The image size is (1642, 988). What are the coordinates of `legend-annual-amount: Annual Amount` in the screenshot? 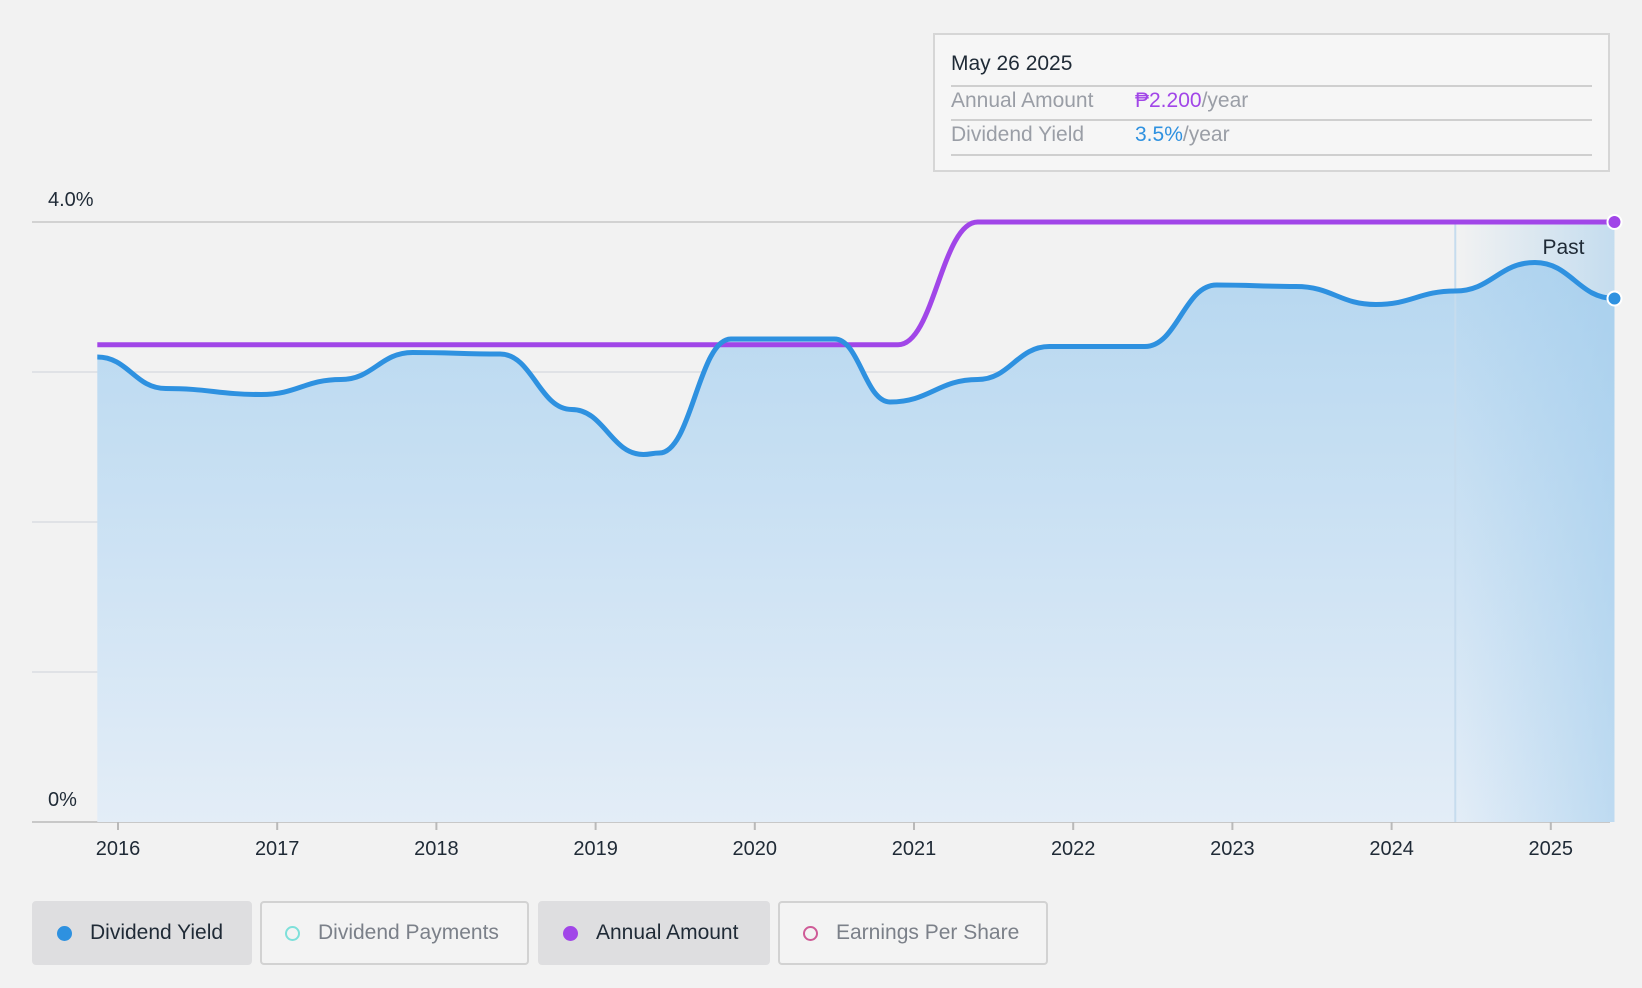 It's located at (654, 933).